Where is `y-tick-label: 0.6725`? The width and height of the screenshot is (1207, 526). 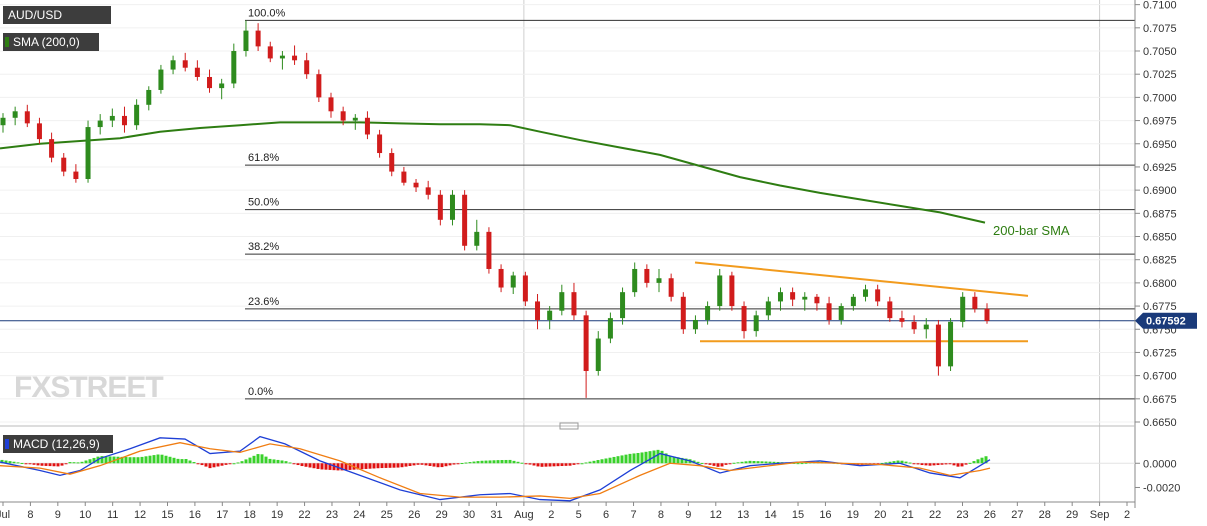
y-tick-label: 0.6725 is located at coordinates (1160, 353).